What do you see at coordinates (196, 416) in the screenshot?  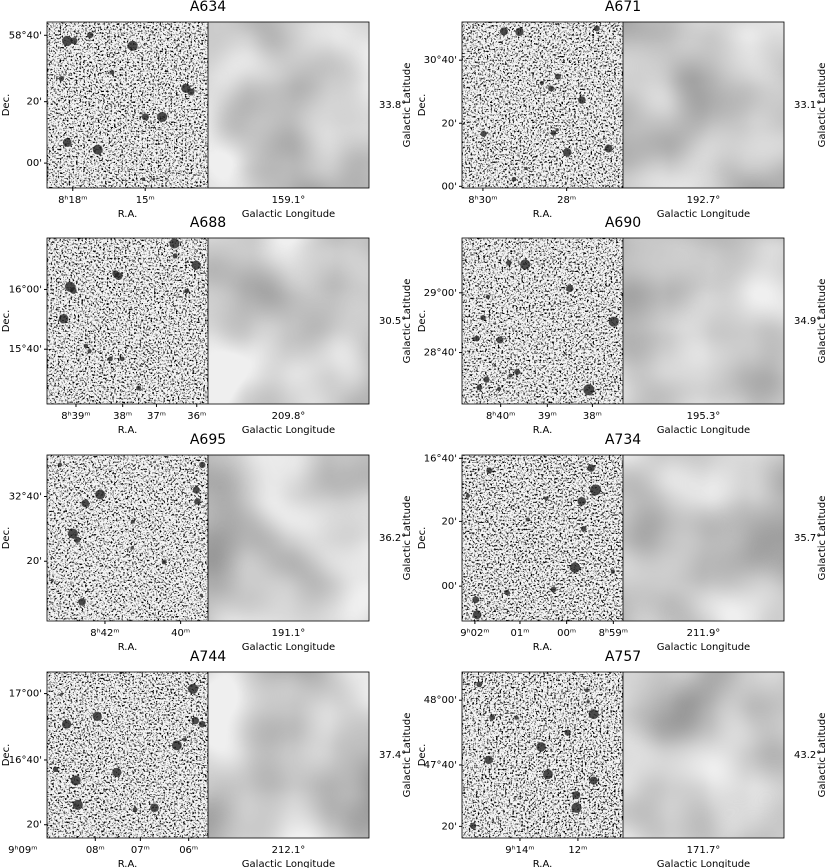 I see `x-tick-label: 36ᵐ` at bounding box center [196, 416].